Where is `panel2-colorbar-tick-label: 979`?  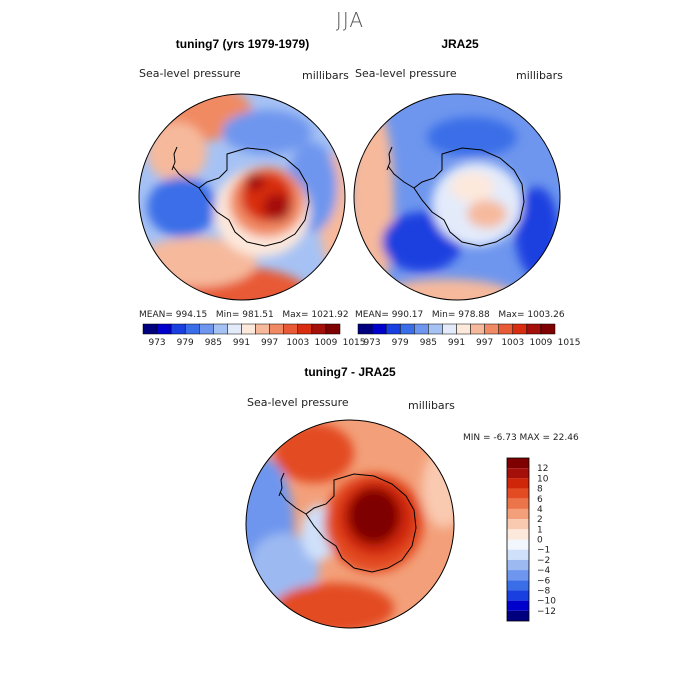
panel2-colorbar-tick-label: 979 is located at coordinates (400, 343).